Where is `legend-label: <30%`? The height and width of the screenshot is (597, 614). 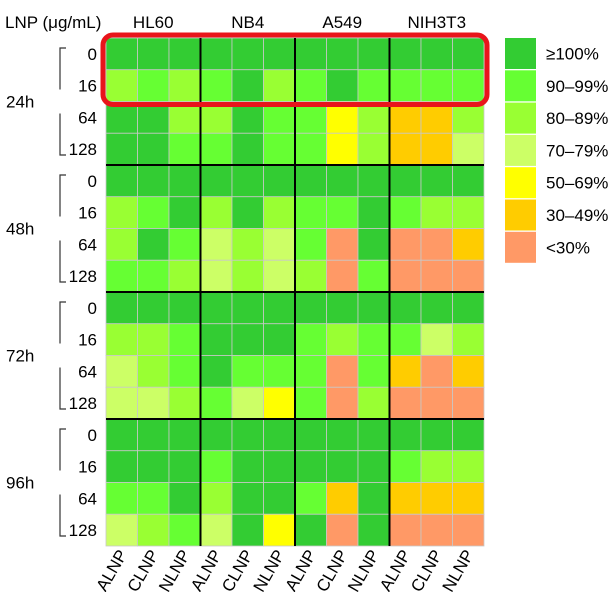
legend-label: <30% is located at coordinates (568, 247).